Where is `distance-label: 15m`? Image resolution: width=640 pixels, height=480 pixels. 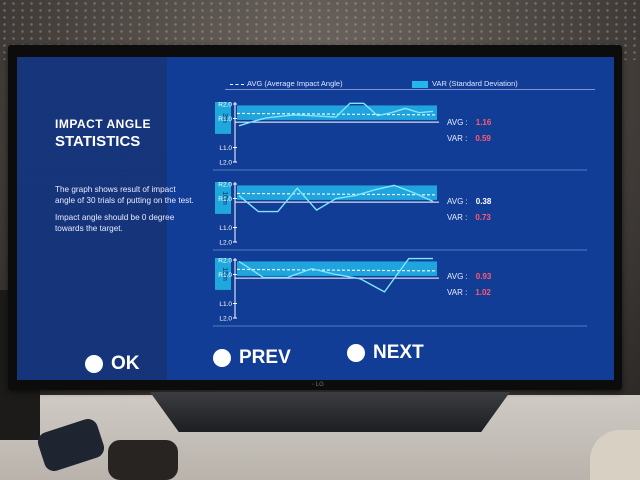 distance-label: 15m is located at coordinates (224, 274).